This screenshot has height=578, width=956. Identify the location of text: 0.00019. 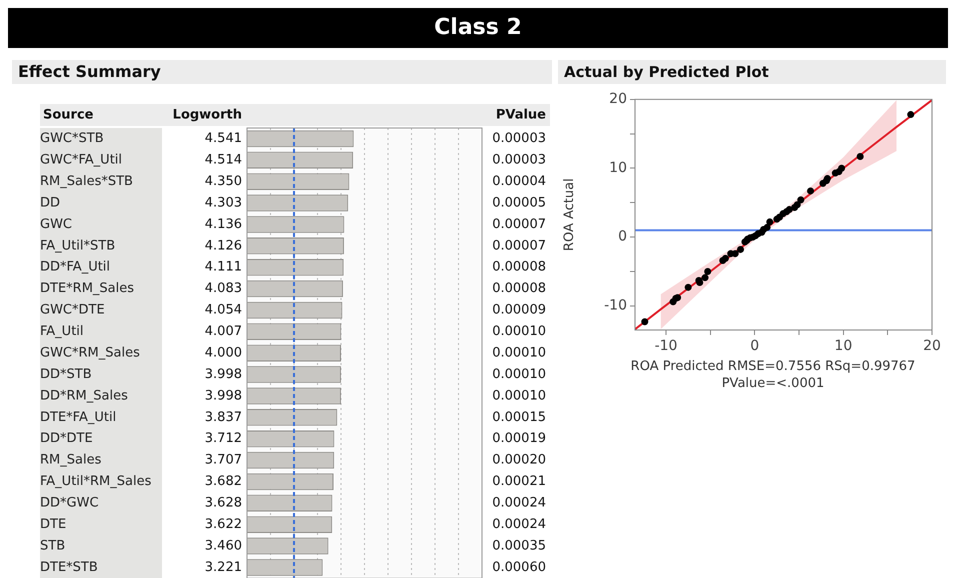
(519, 438).